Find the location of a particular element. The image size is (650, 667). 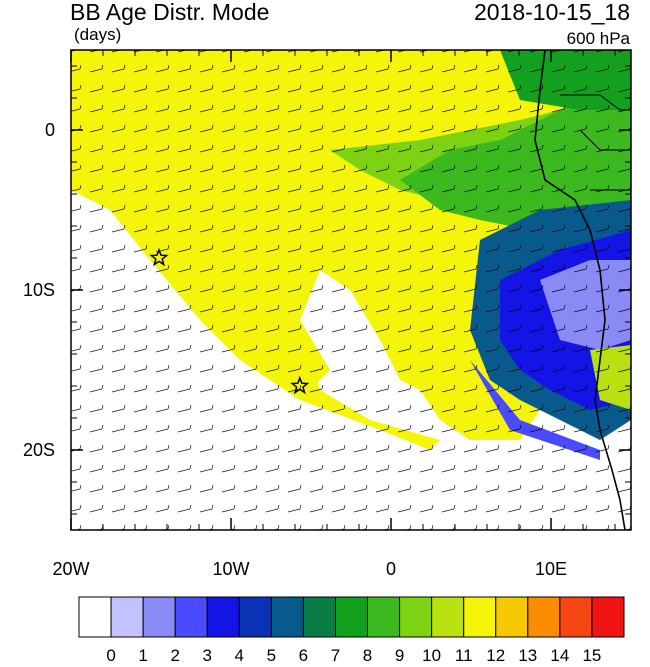

map-datetime: 2018-10-15_18 is located at coordinates (551, 12).